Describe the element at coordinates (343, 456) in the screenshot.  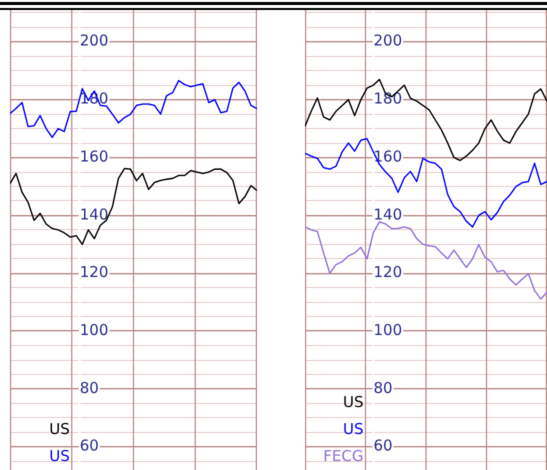
I see `text: FECG` at that location.